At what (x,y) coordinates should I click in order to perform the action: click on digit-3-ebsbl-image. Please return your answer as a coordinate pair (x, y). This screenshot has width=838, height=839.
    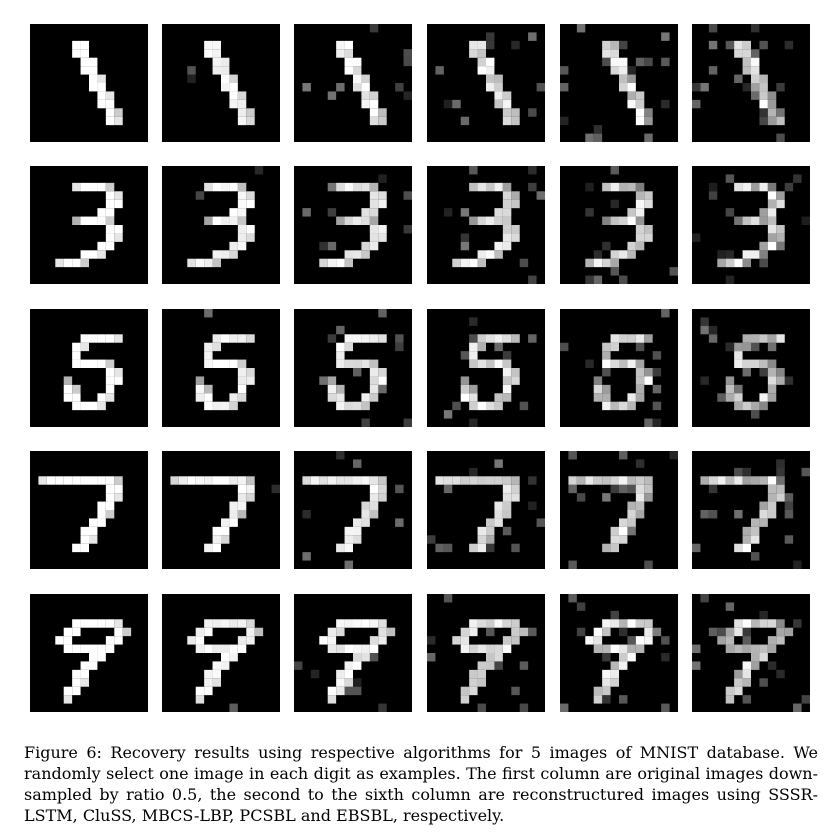
    Looking at the image, I should click on (751, 225).